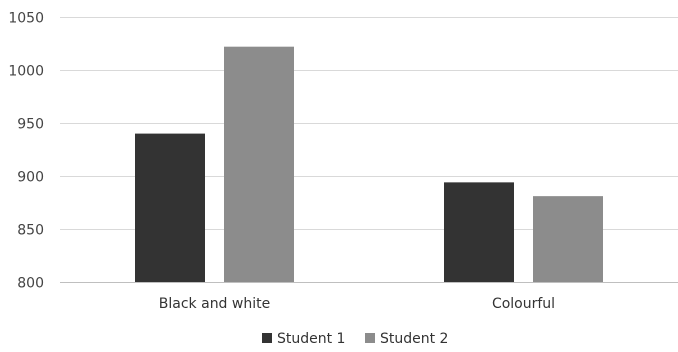  I want to click on y-tick-label: 1050, so click(26, 19).